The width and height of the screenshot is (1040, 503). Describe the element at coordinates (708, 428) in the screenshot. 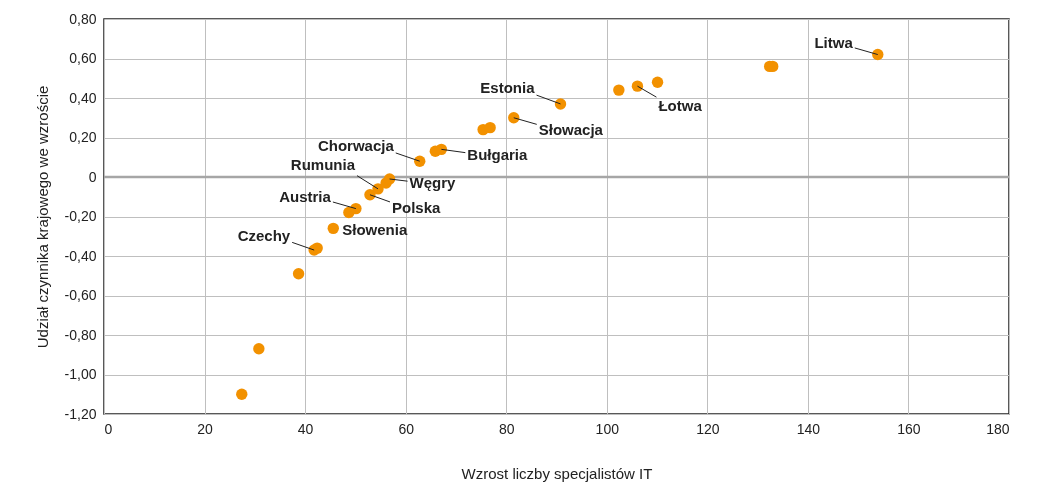

I see `x-tick-label: 120` at that location.